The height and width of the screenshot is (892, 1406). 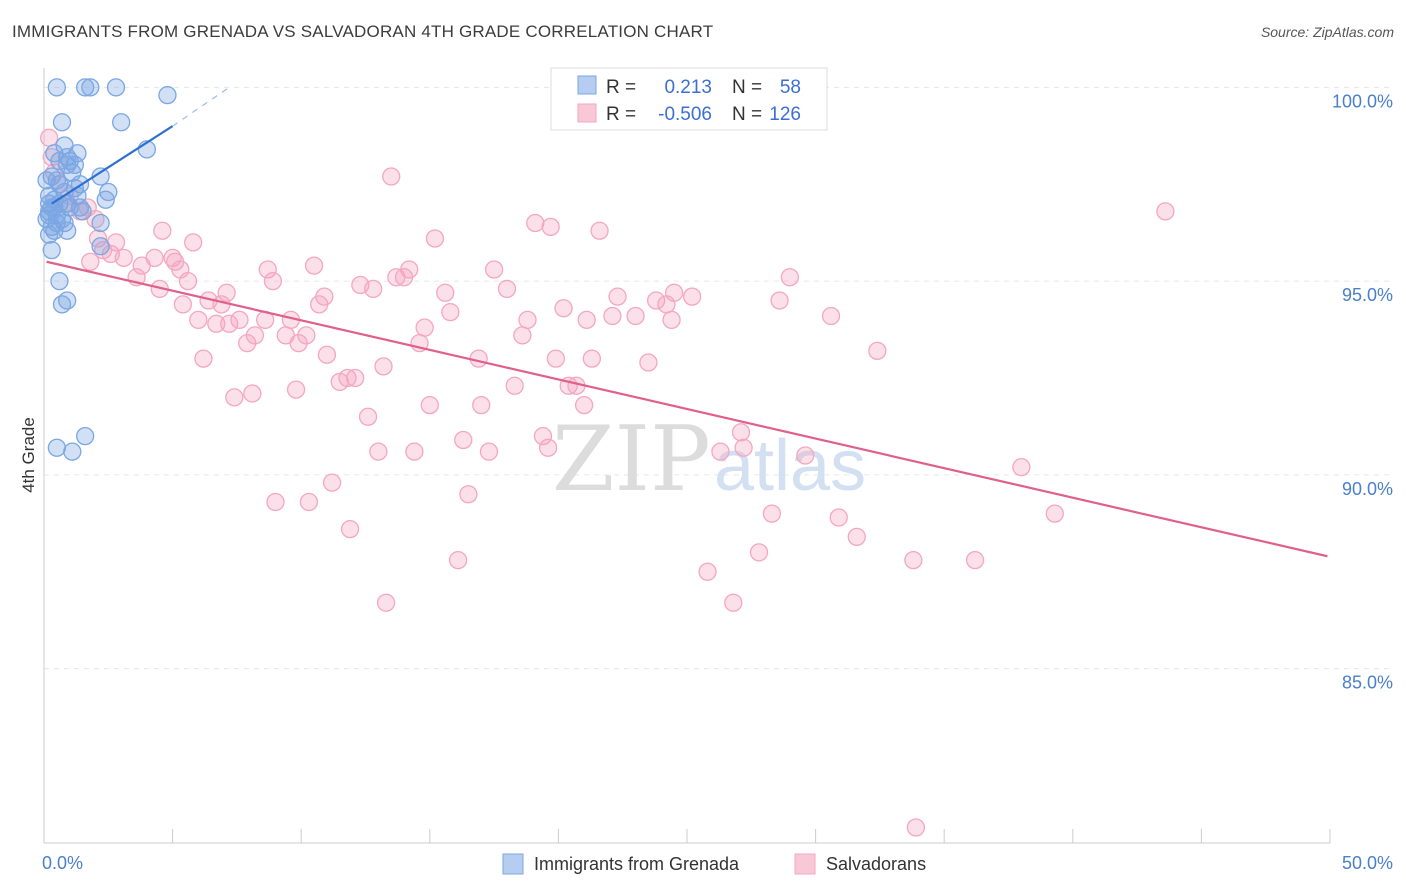 What do you see at coordinates (1367, 295) in the screenshot?
I see `y-tick-label: 95.0%` at bounding box center [1367, 295].